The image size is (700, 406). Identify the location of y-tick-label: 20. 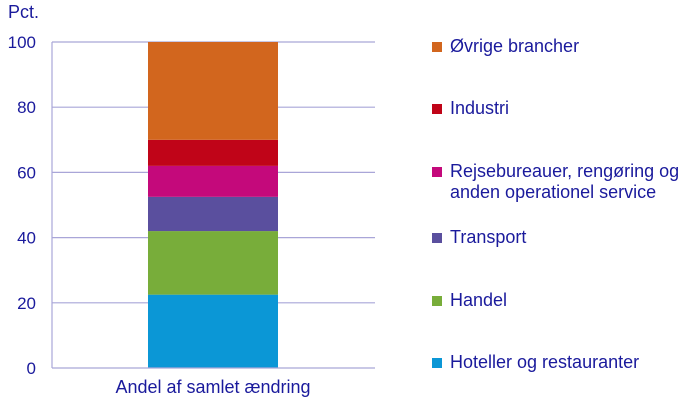
(26, 303).